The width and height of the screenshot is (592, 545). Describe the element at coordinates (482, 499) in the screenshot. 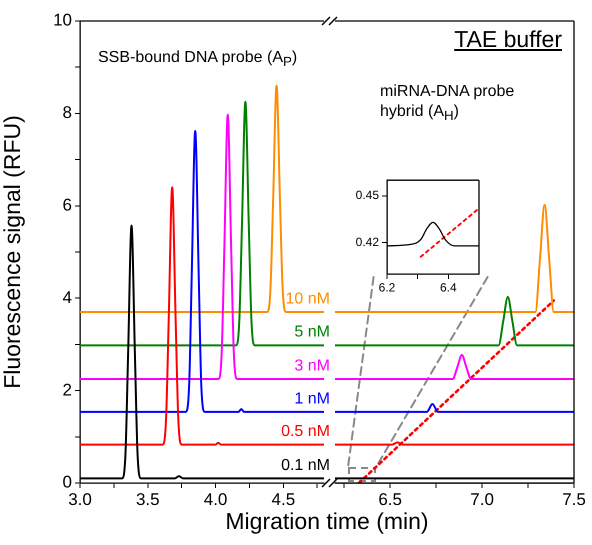

I see `x-tick-label: 7.0` at that location.